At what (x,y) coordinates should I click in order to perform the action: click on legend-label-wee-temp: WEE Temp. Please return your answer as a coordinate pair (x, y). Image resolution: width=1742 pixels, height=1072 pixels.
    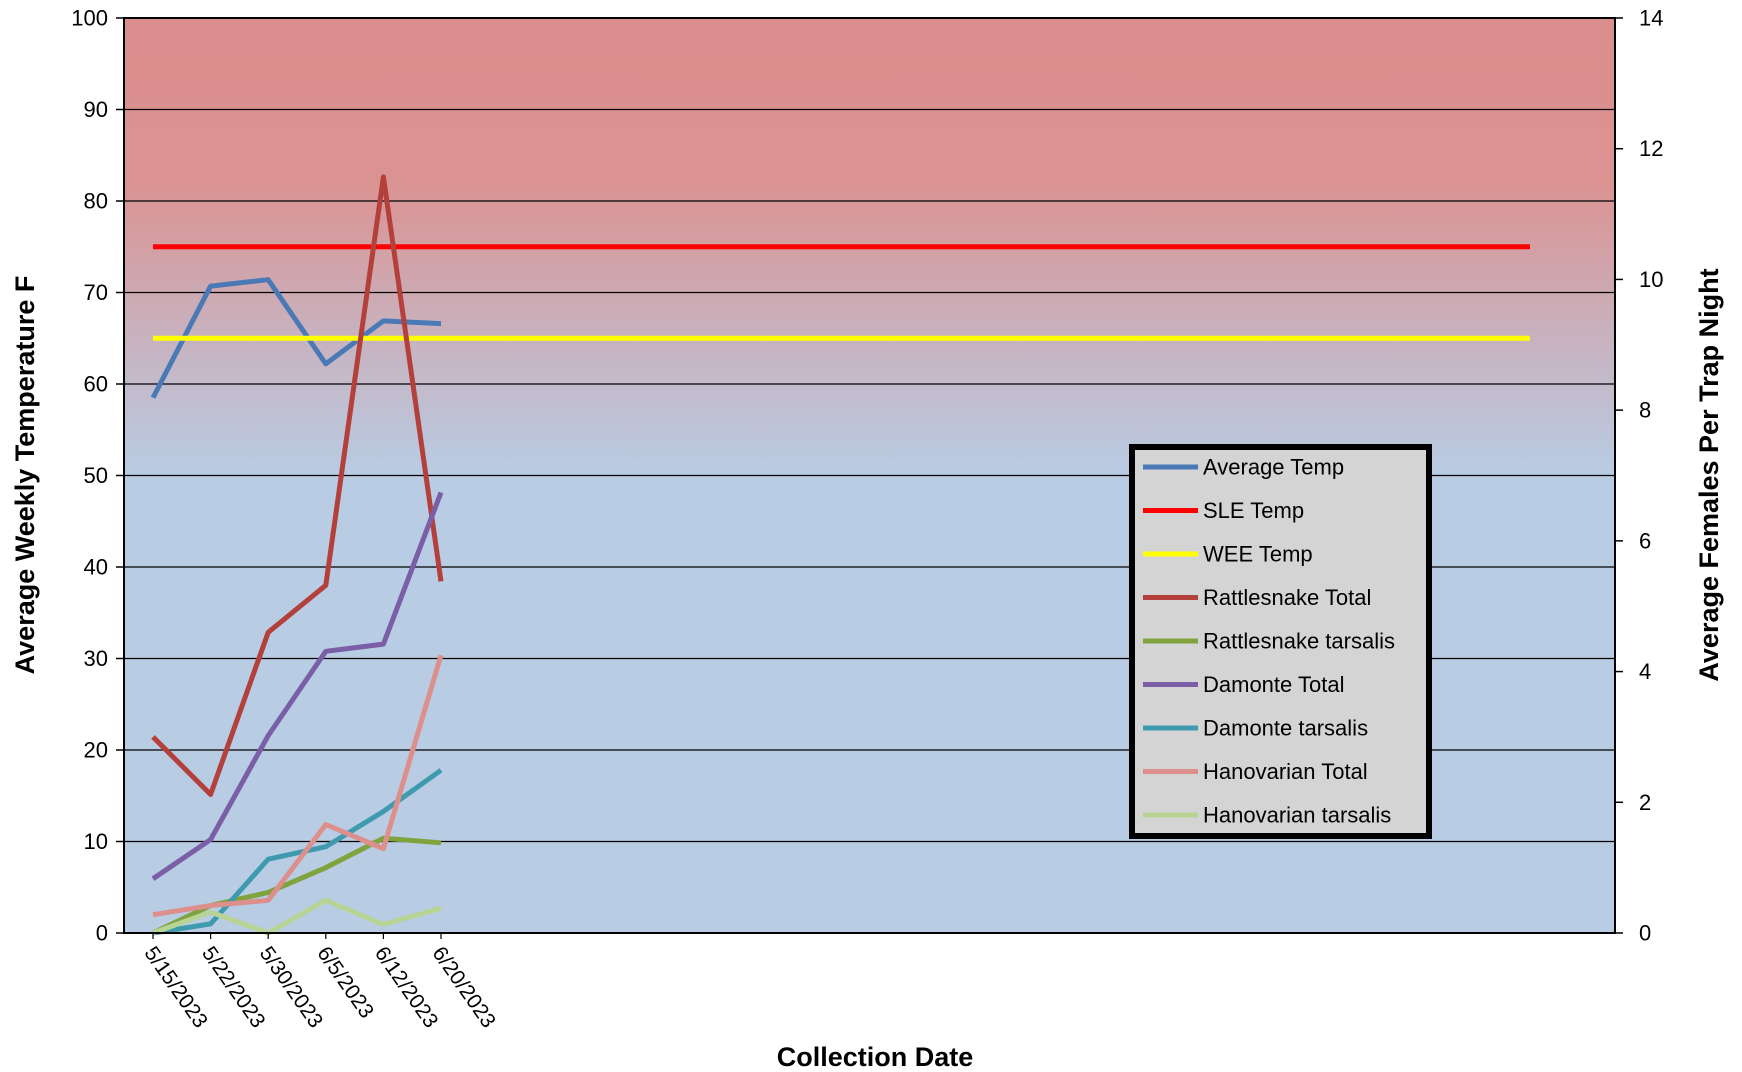
    Looking at the image, I should click on (1258, 554).